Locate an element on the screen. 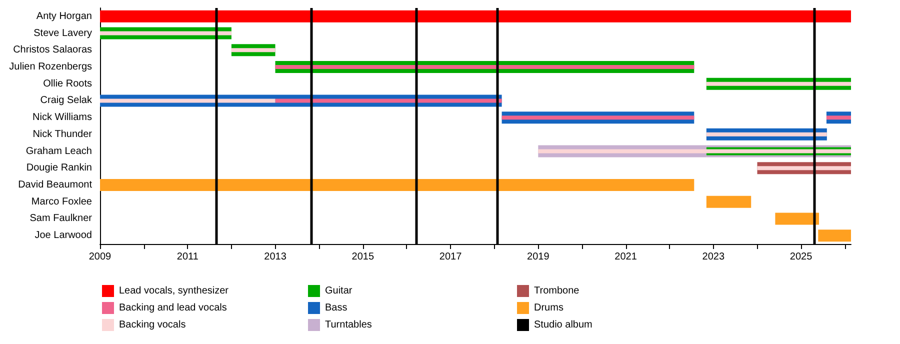 Image resolution: width=900 pixels, height=344 pixels. x-tick-label: 2017 is located at coordinates (450, 257).